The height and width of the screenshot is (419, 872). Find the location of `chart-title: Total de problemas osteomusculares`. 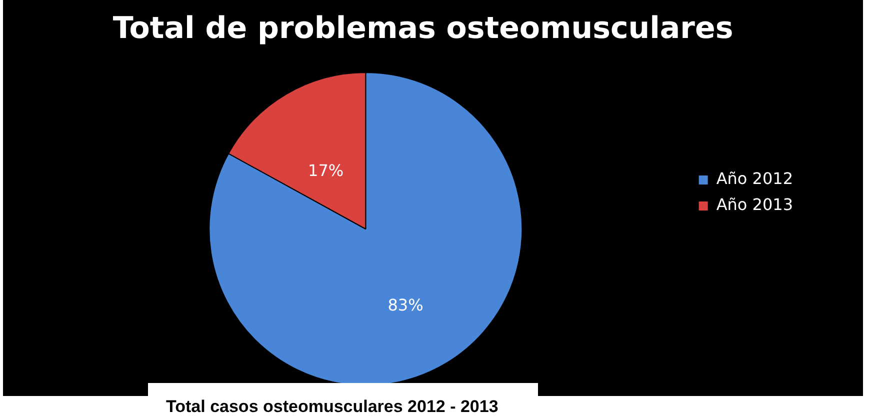

chart-title: Total de problemas osteomusculares is located at coordinates (423, 28).